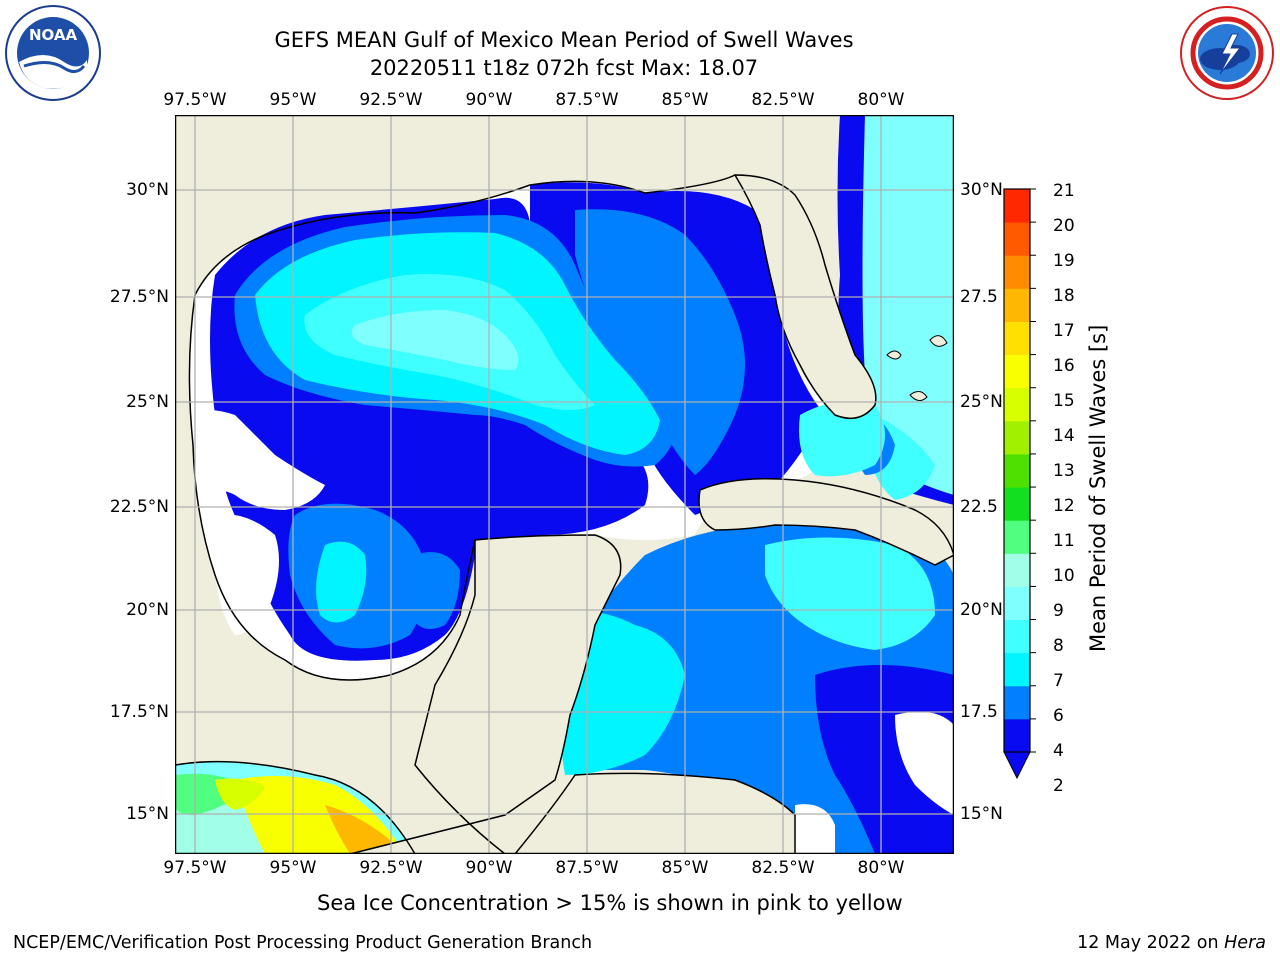  I want to click on lon-label-bottom: 90°W, so click(489, 868).